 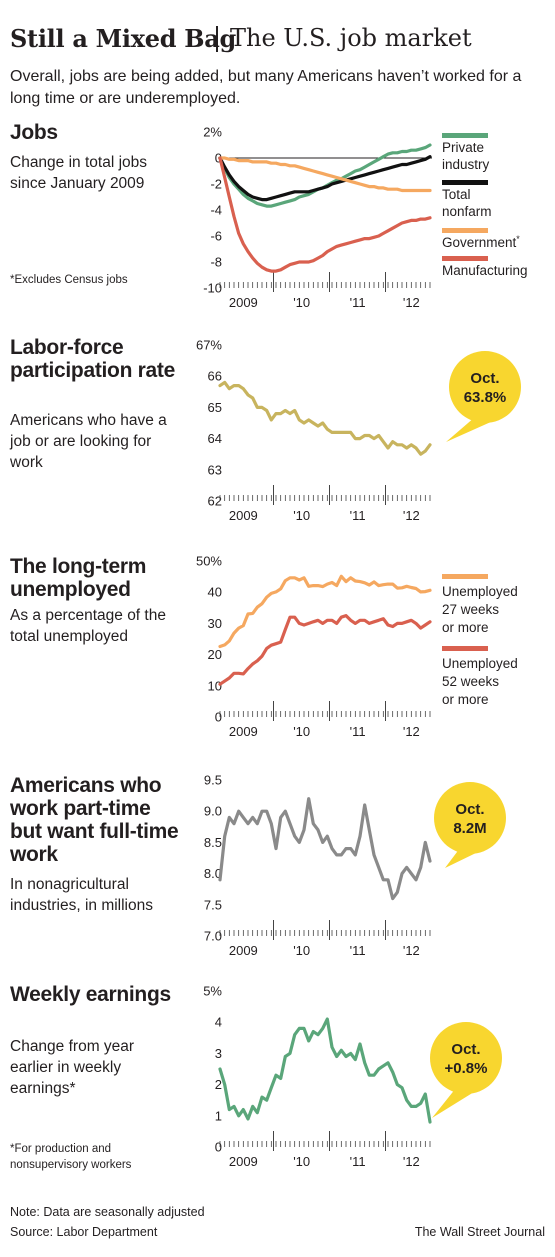 What do you see at coordinates (470, 681) in the screenshot?
I see `legend-label: 52 weeks` at bounding box center [470, 681].